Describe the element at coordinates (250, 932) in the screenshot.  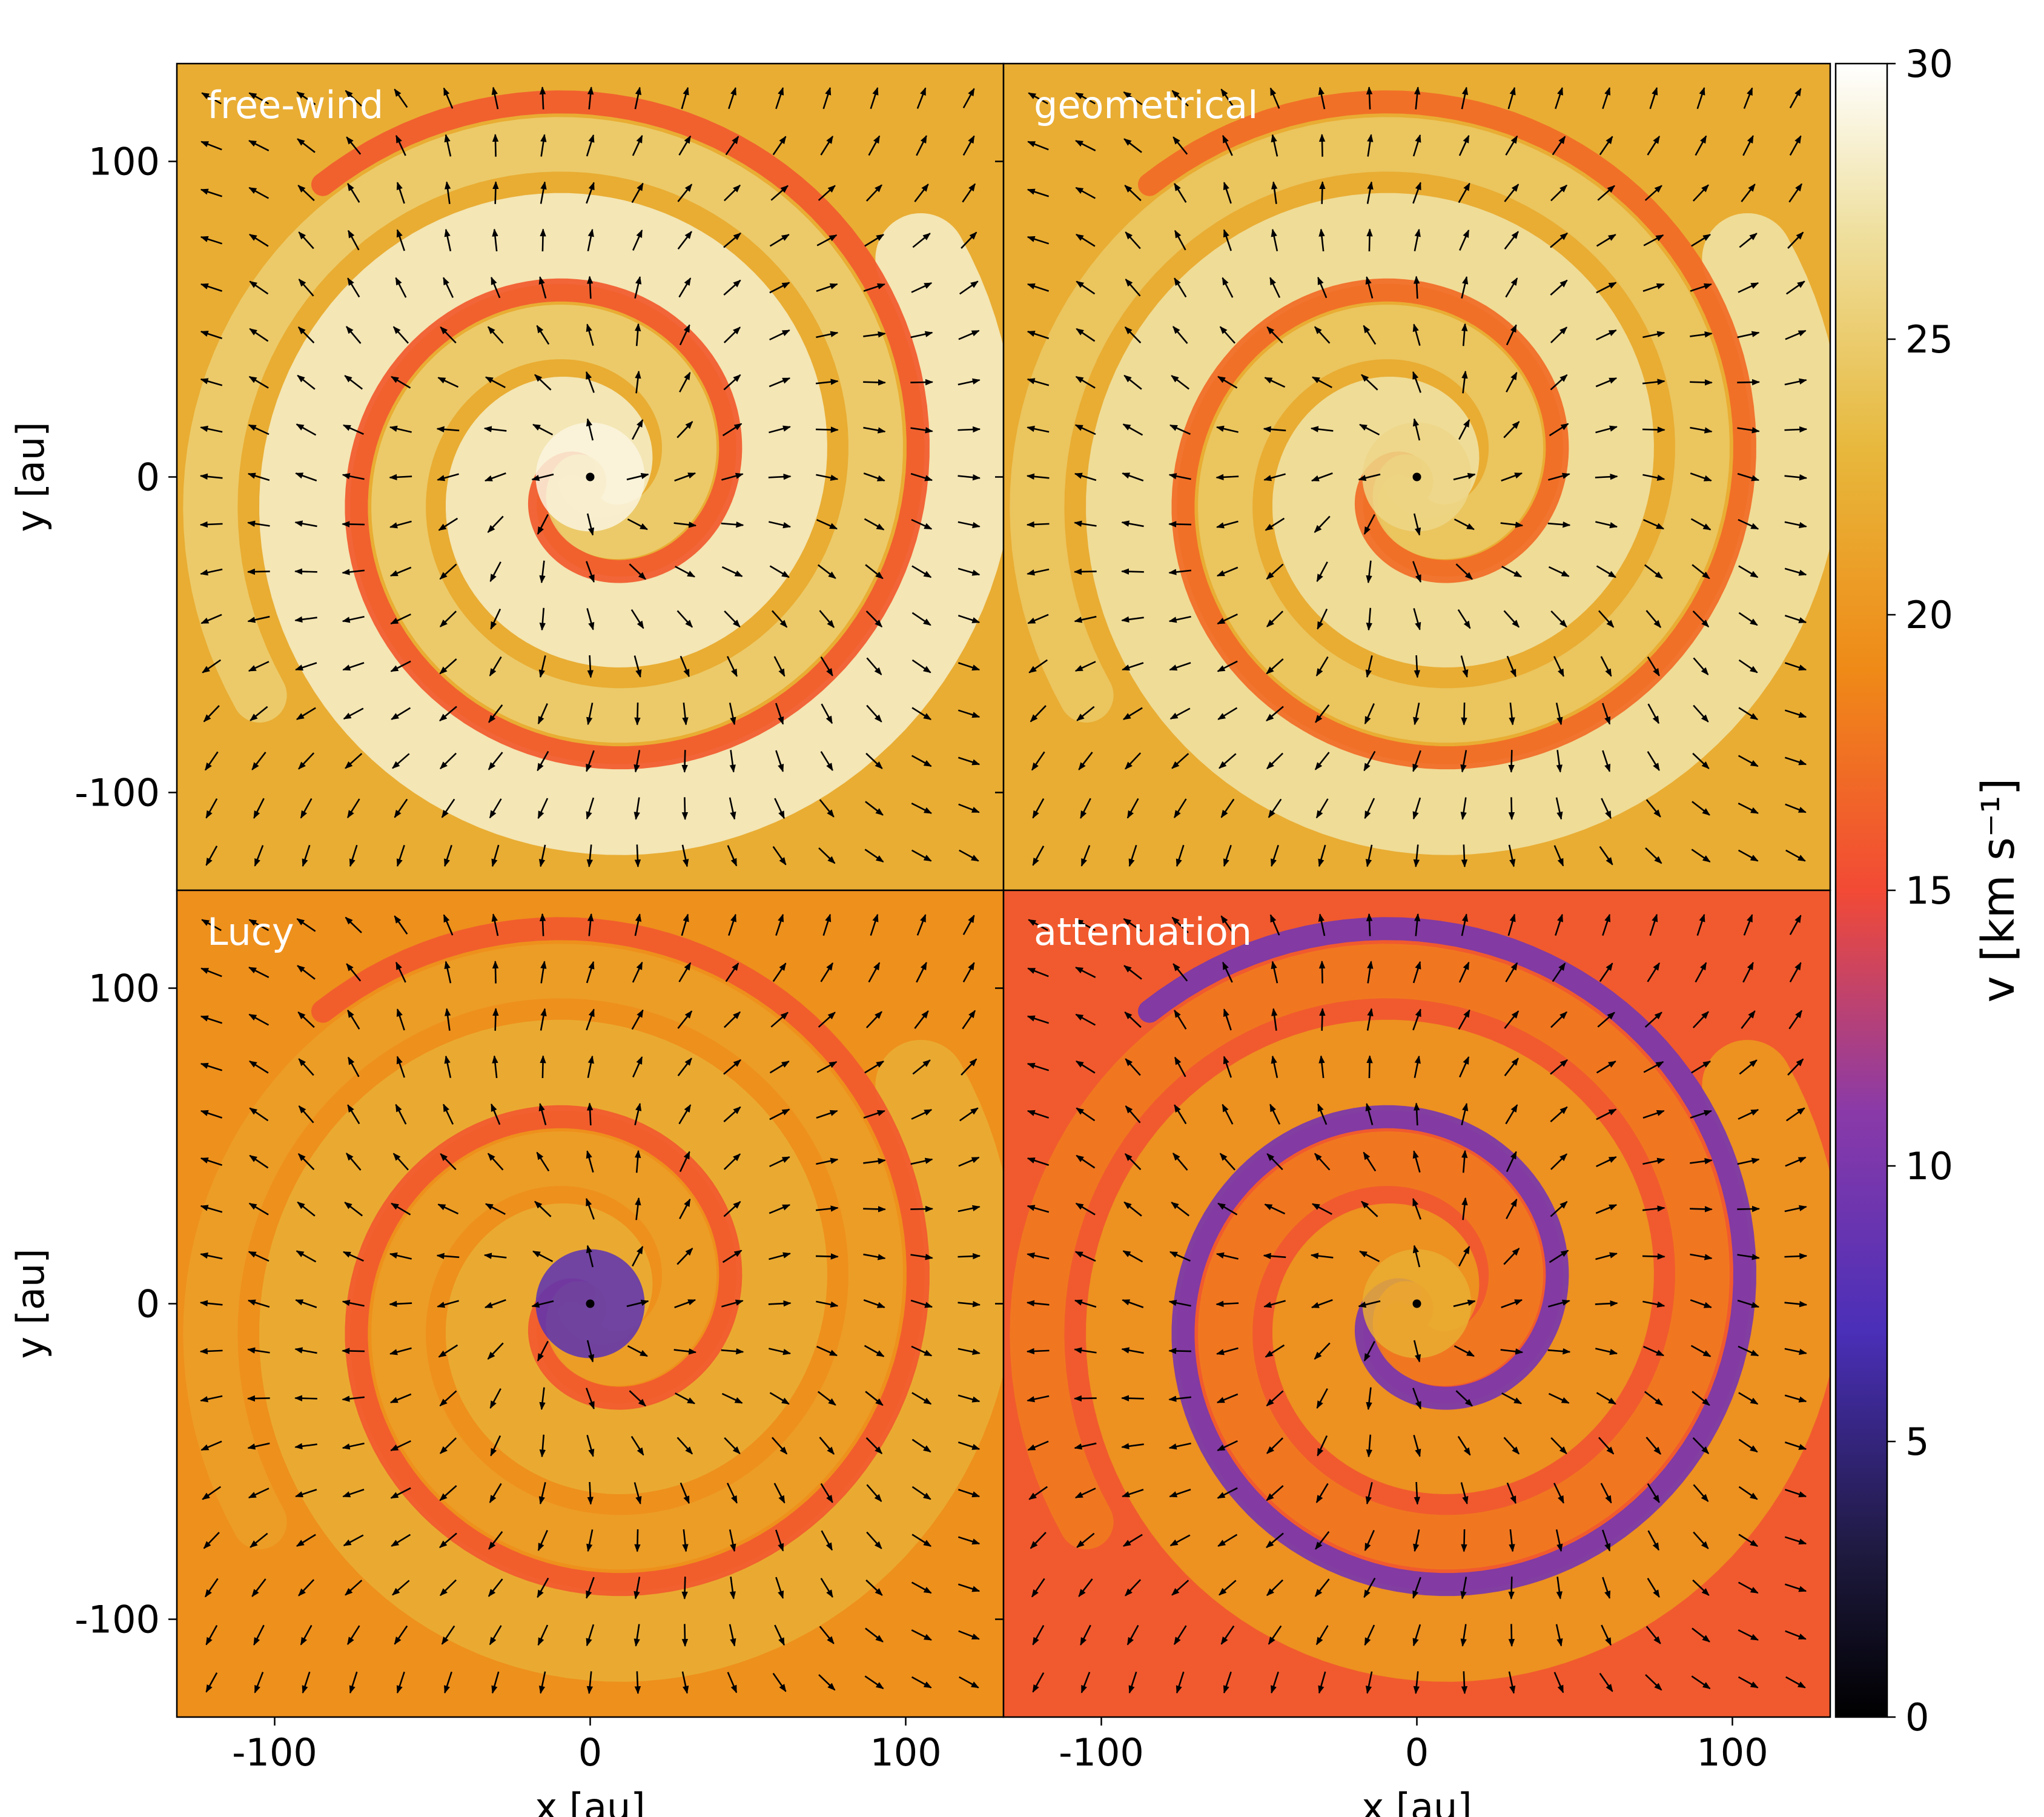
I see `panel-label: Lucy` at that location.